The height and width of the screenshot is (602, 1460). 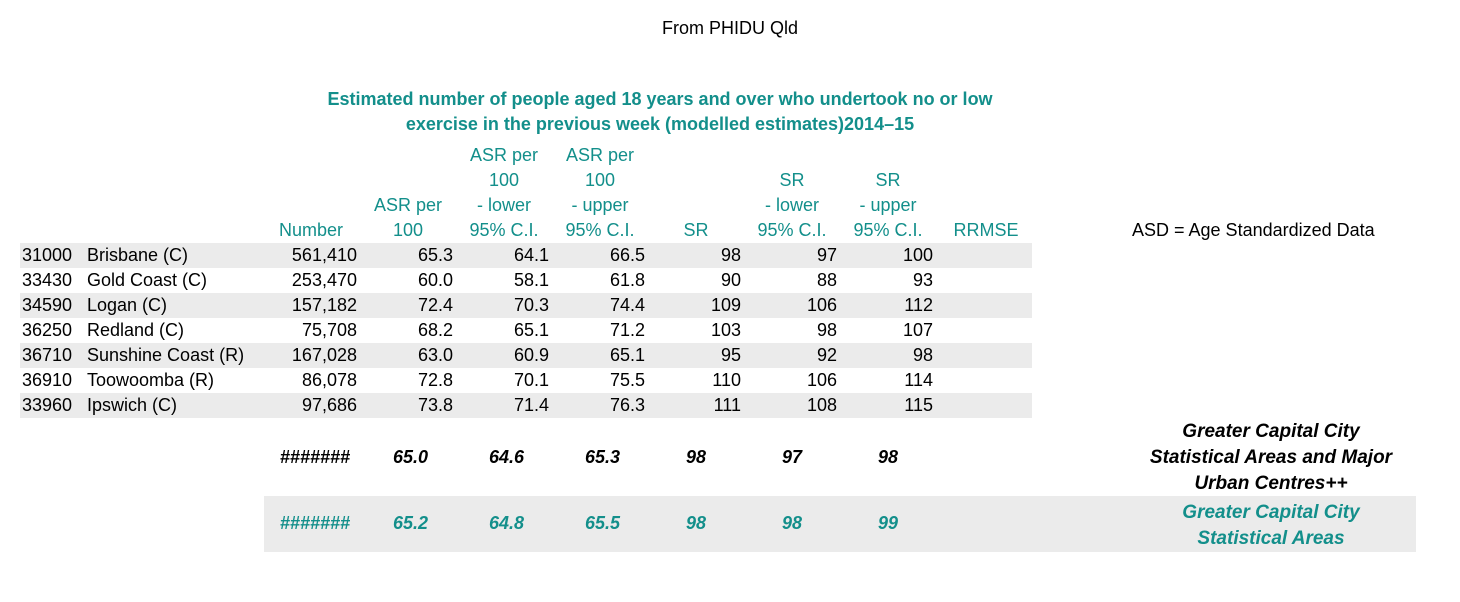 I want to click on cell-asr-upper: 74.4, so click(x=627, y=305).